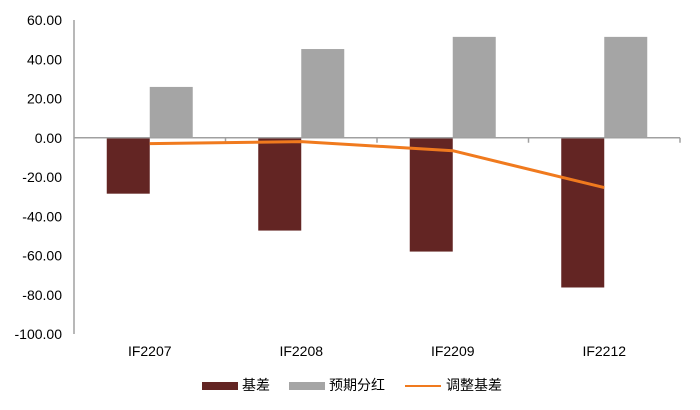 This screenshot has width=700, height=410. What do you see at coordinates (474, 386) in the screenshot?
I see `legend-label-adjusted-basis: 调整基差` at bounding box center [474, 386].